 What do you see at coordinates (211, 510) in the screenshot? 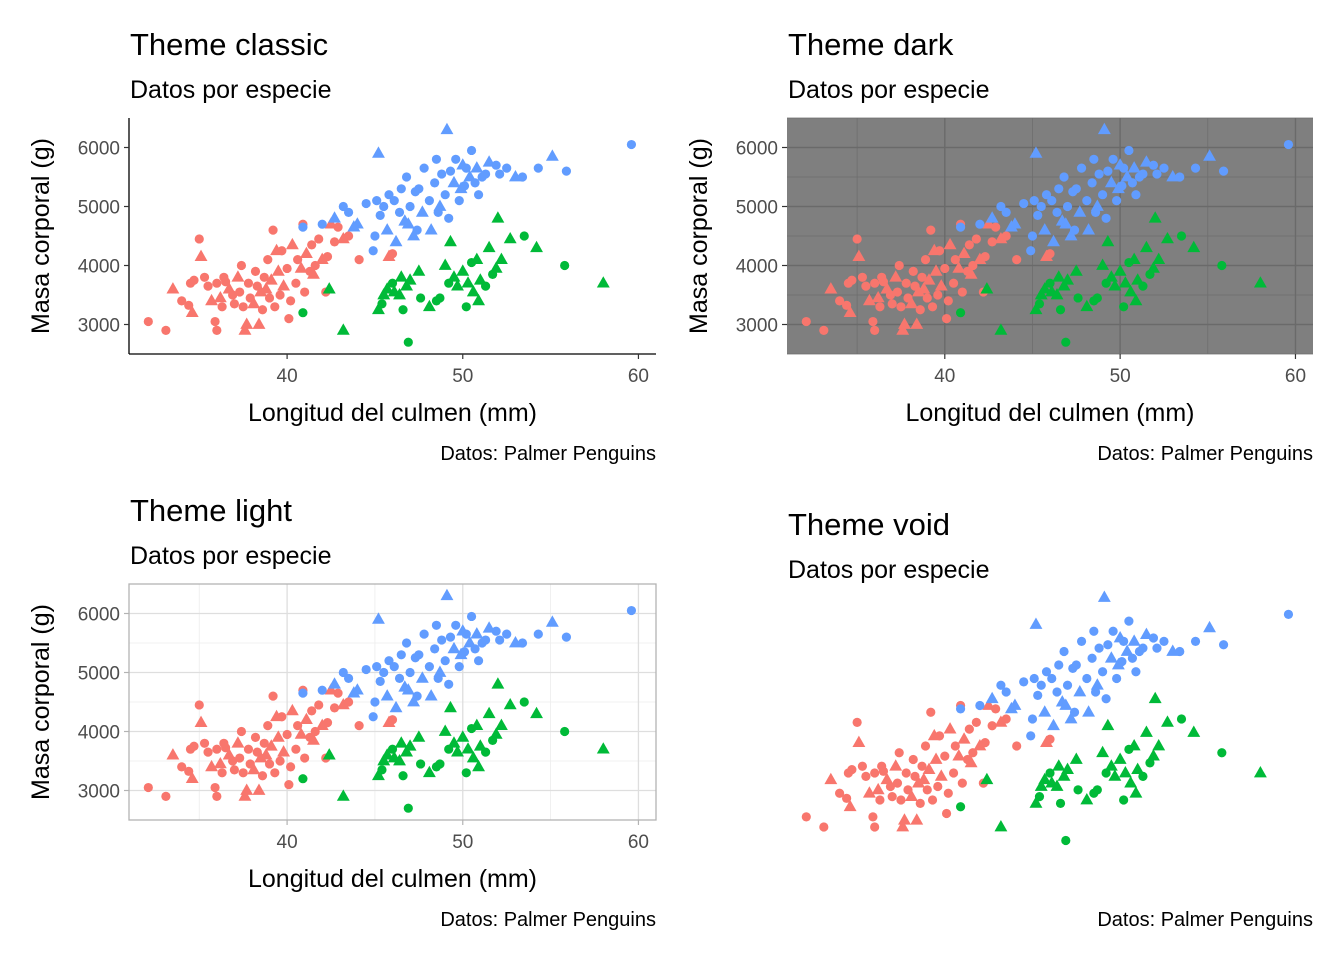
I see `panel-title: Theme light` at bounding box center [211, 510].